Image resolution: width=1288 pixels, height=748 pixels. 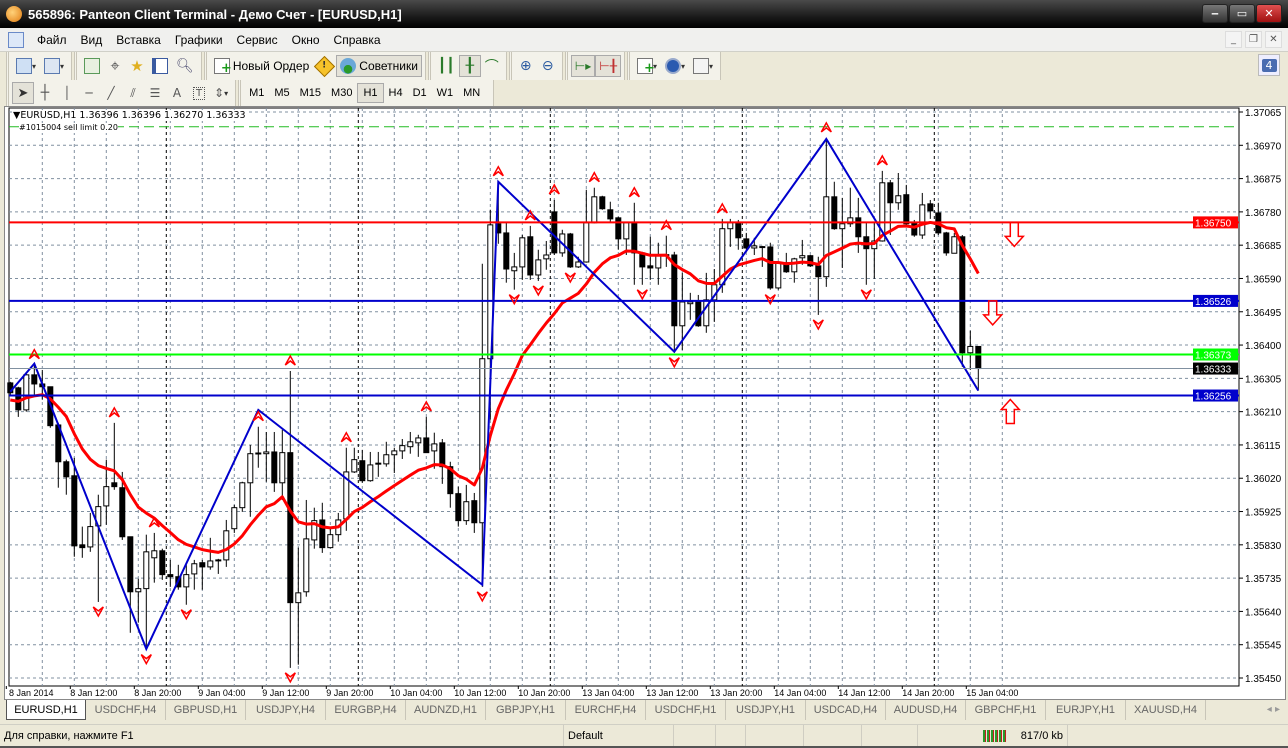 I want to click on zoom-in-button: ⊕, so click(x=526, y=66).